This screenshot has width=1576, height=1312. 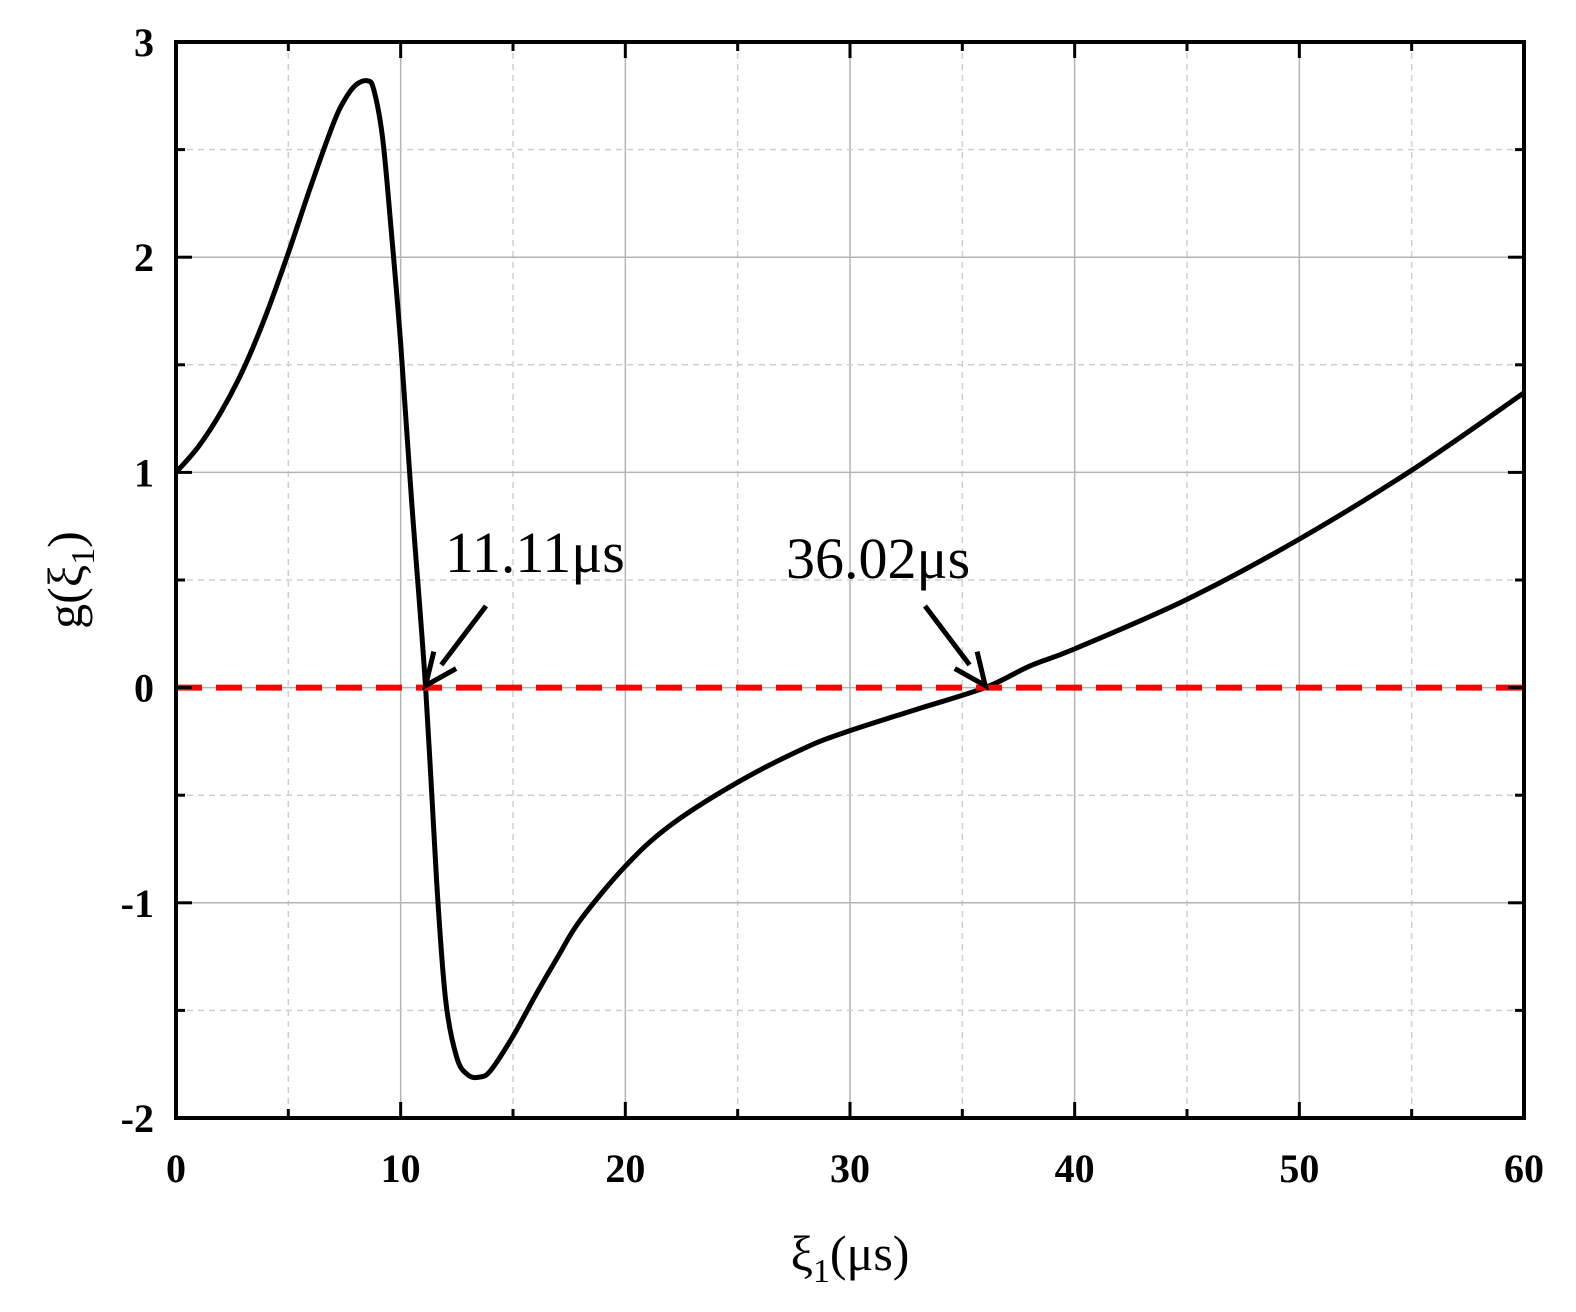 I want to click on y-tick-label: -1, so click(x=137, y=903).